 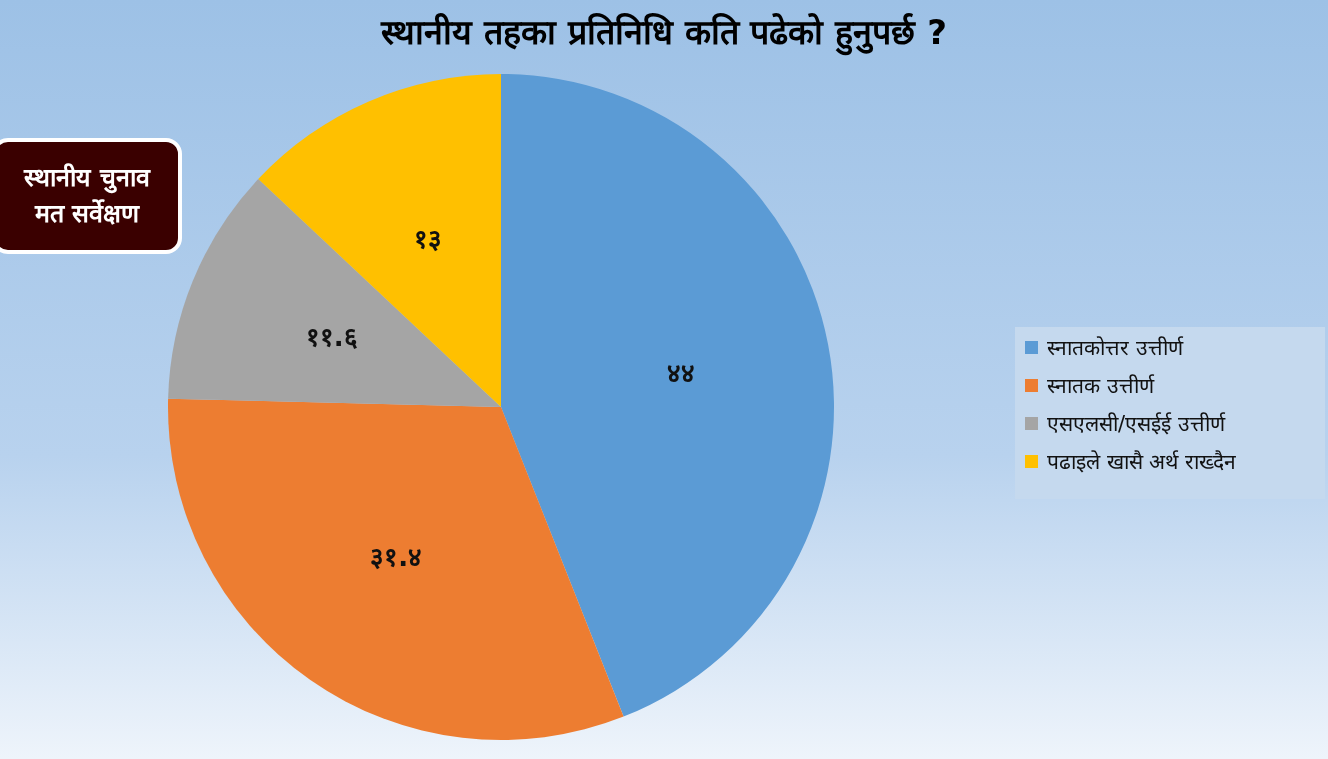 What do you see at coordinates (428, 238) in the screenshot?
I see `data-label: १३` at bounding box center [428, 238].